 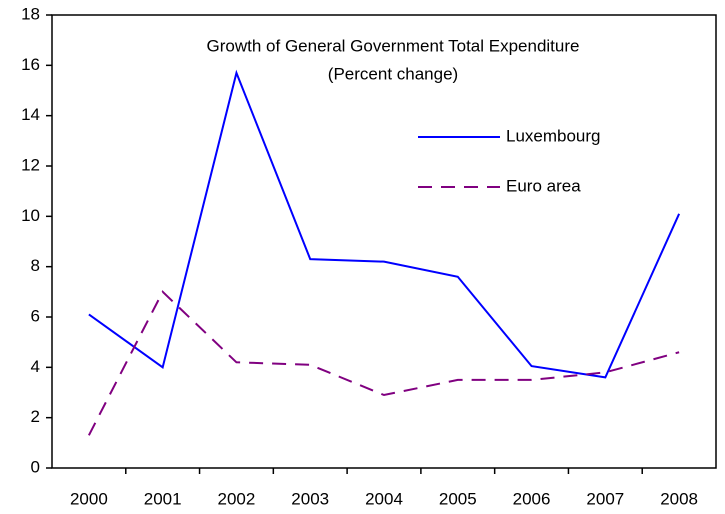 I want to click on x-tick-label: 2008, so click(x=679, y=498).